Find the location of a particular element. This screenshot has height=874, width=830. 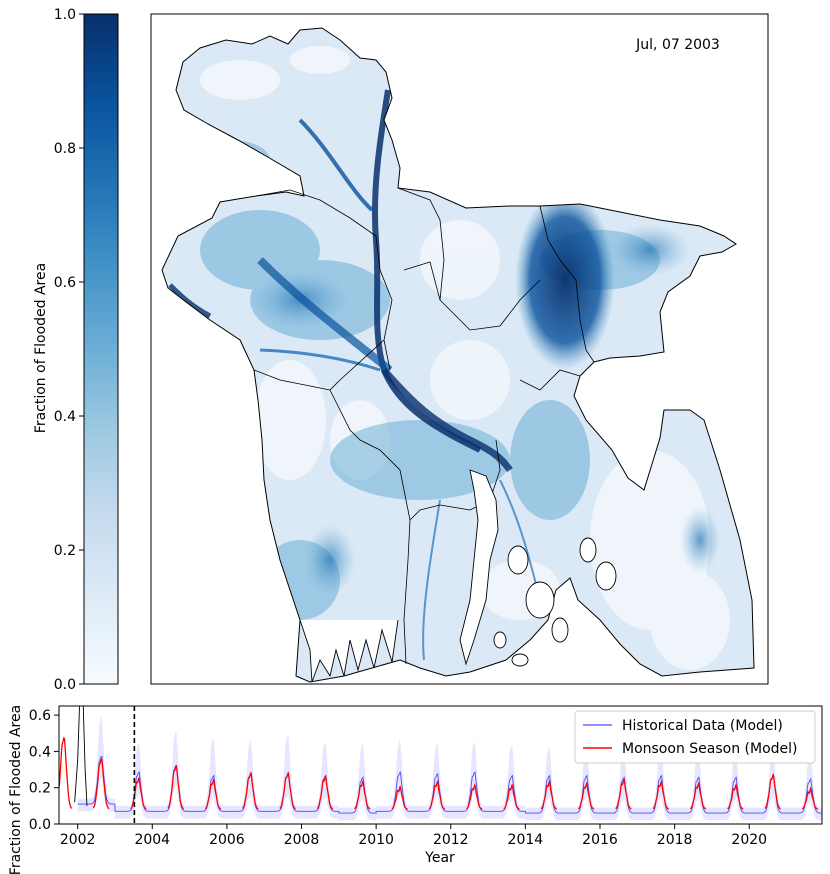

delta-islands is located at coordinates (458, 576).